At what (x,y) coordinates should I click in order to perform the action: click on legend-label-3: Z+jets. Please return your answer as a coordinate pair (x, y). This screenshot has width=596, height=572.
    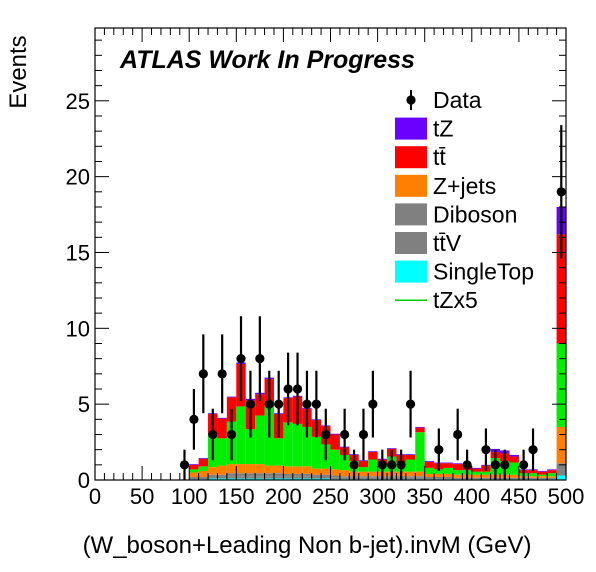
    Looking at the image, I should click on (464, 186).